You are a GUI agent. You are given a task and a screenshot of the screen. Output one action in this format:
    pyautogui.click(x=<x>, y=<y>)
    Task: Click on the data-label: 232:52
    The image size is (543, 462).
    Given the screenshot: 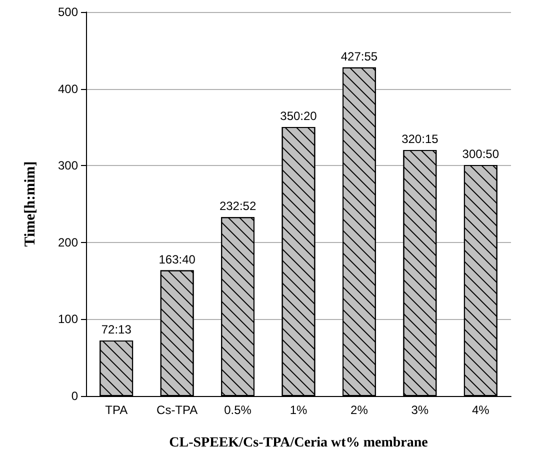 What is the action you would take?
    pyautogui.click(x=237, y=206)
    